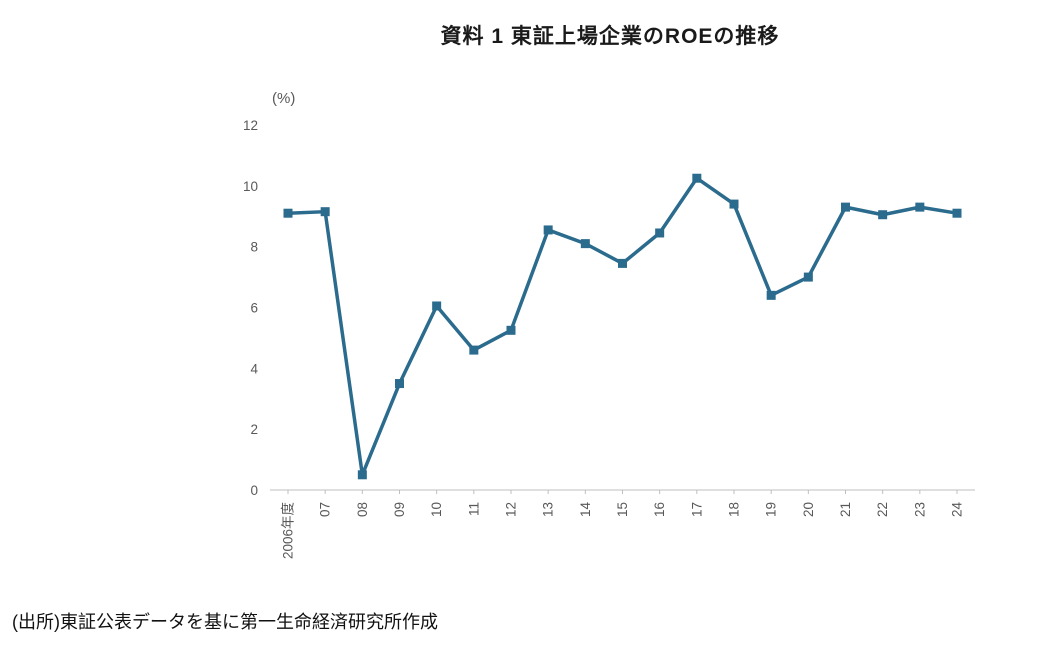 The width and height of the screenshot is (1059, 649). I want to click on x-tick-label: 15, so click(622, 509).